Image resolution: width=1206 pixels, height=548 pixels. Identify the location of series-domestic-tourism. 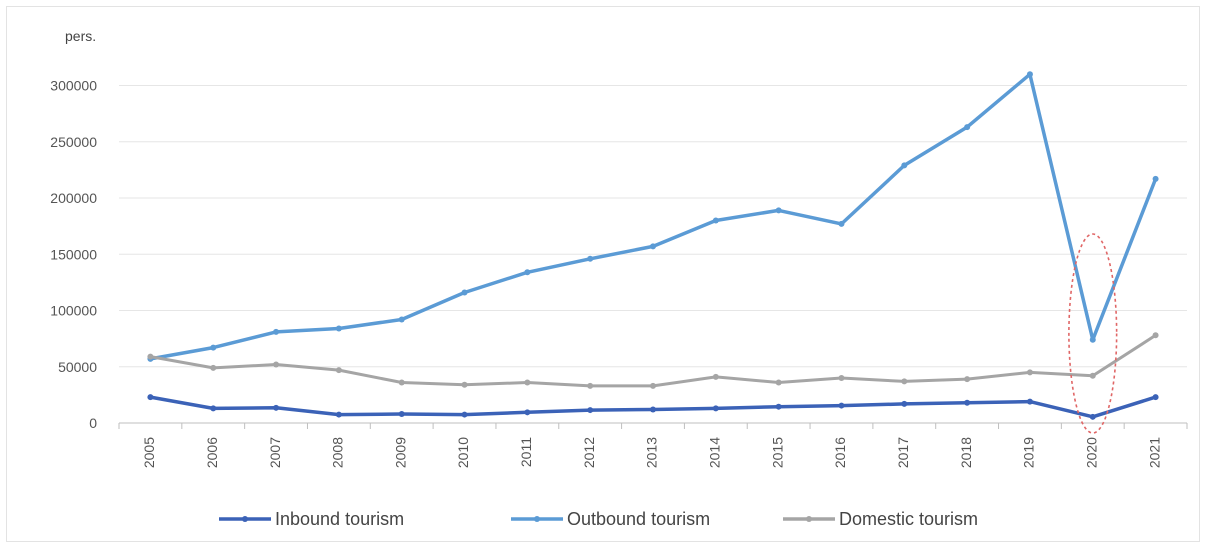
(653, 360).